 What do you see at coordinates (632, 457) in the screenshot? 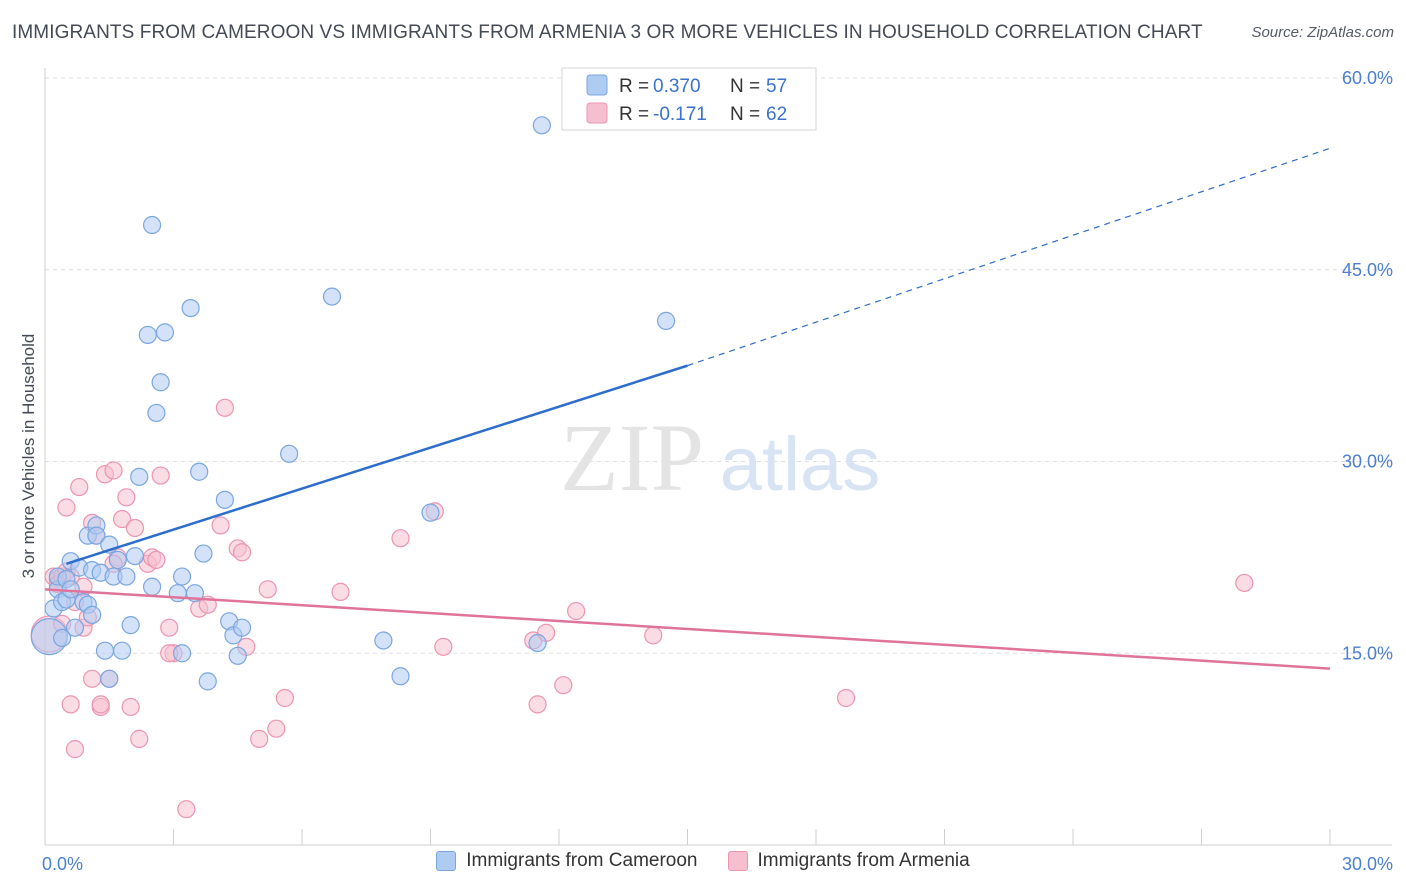
I see `watermark-zip: ZIP` at bounding box center [632, 457].